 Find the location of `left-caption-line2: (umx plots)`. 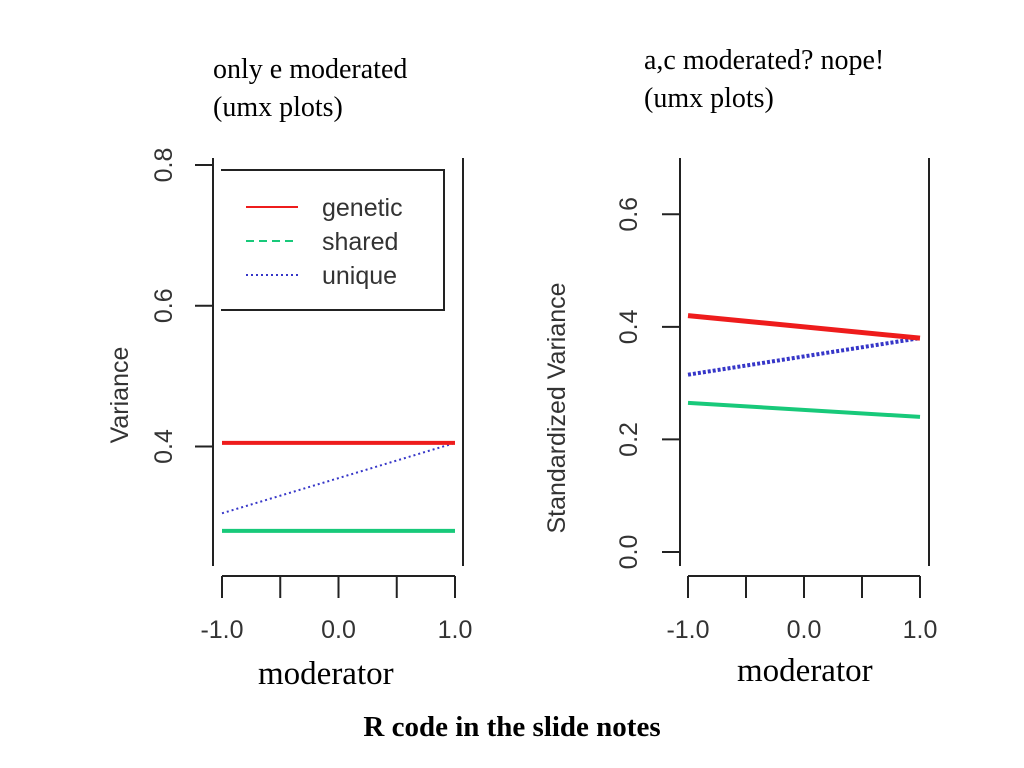

left-caption-line2: (umx plots) is located at coordinates (278, 107).